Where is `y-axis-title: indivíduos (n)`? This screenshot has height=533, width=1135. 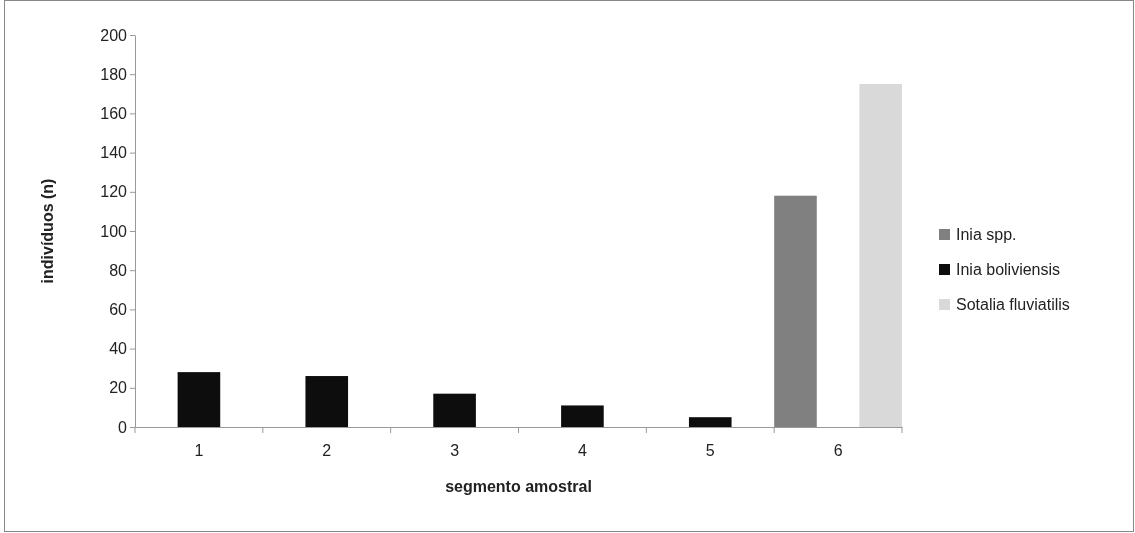 y-axis-title: indivíduos (n) is located at coordinates (47, 231).